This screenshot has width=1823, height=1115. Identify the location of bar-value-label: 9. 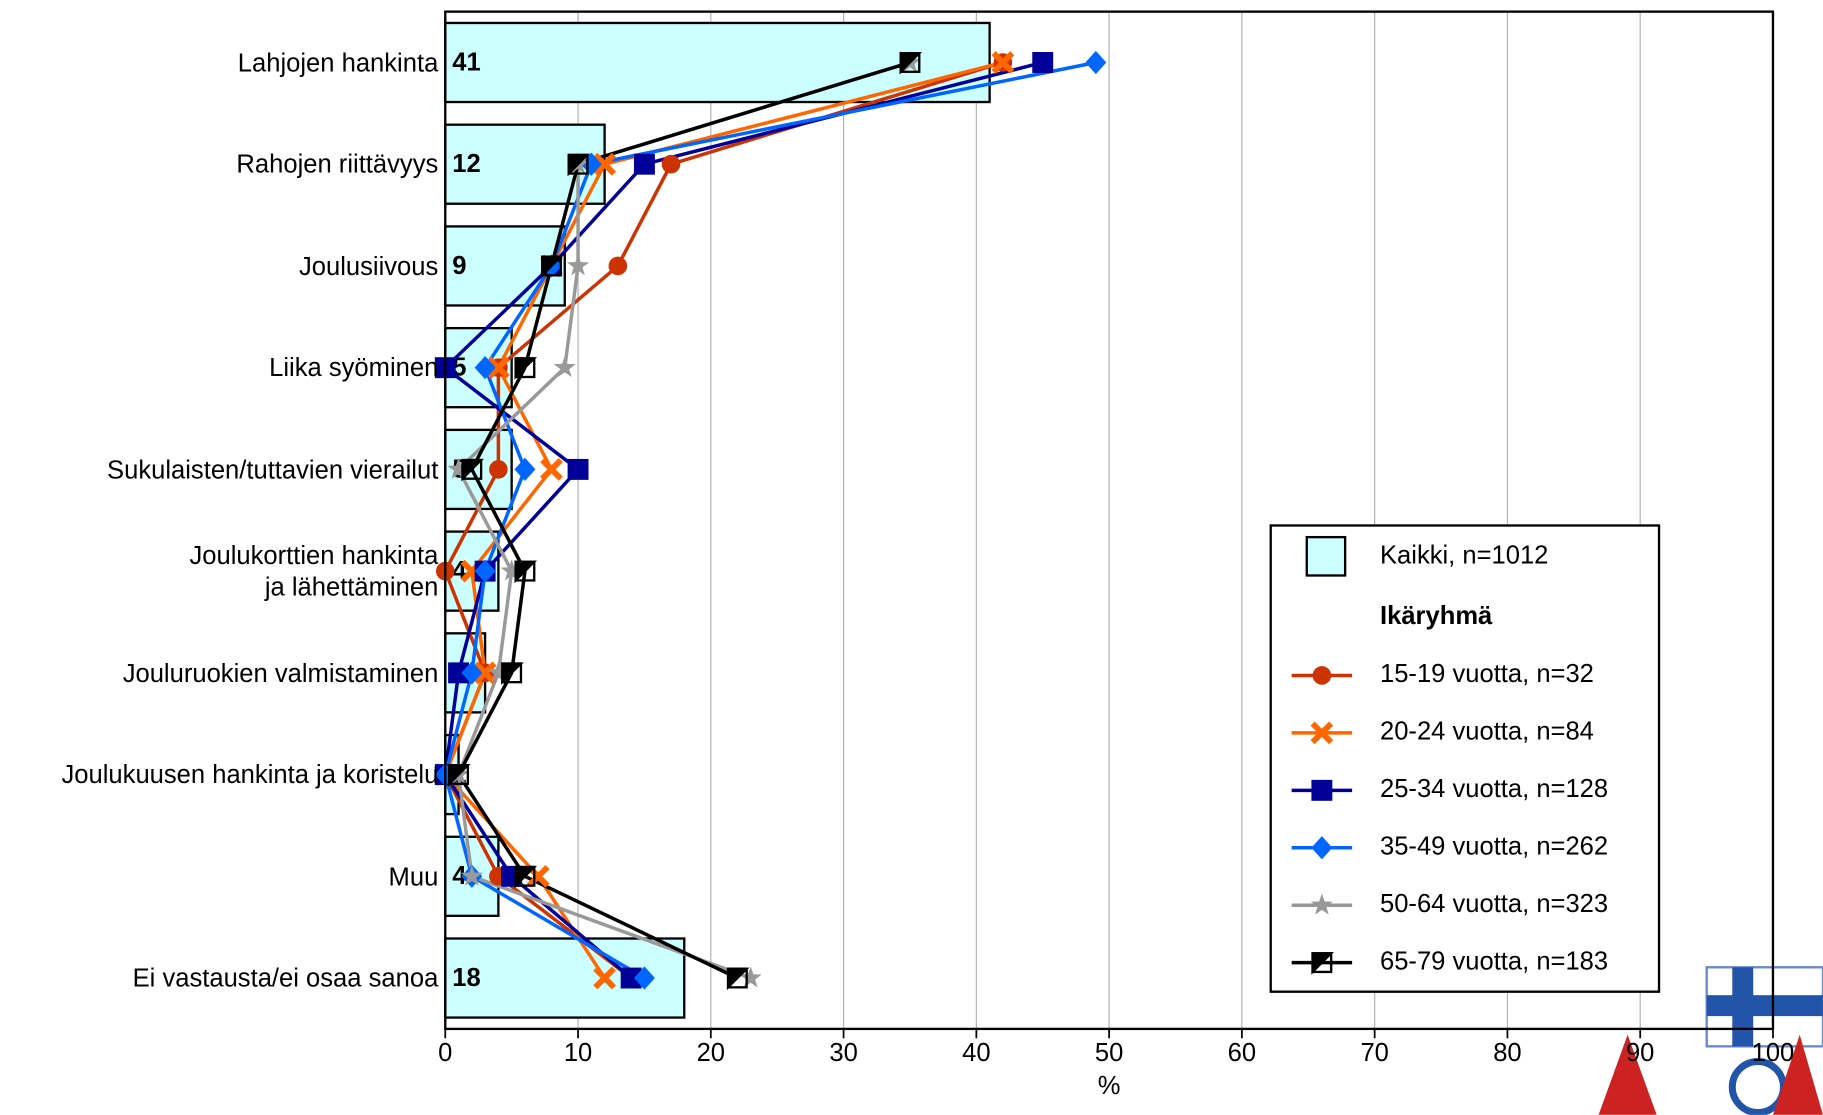
(459, 266).